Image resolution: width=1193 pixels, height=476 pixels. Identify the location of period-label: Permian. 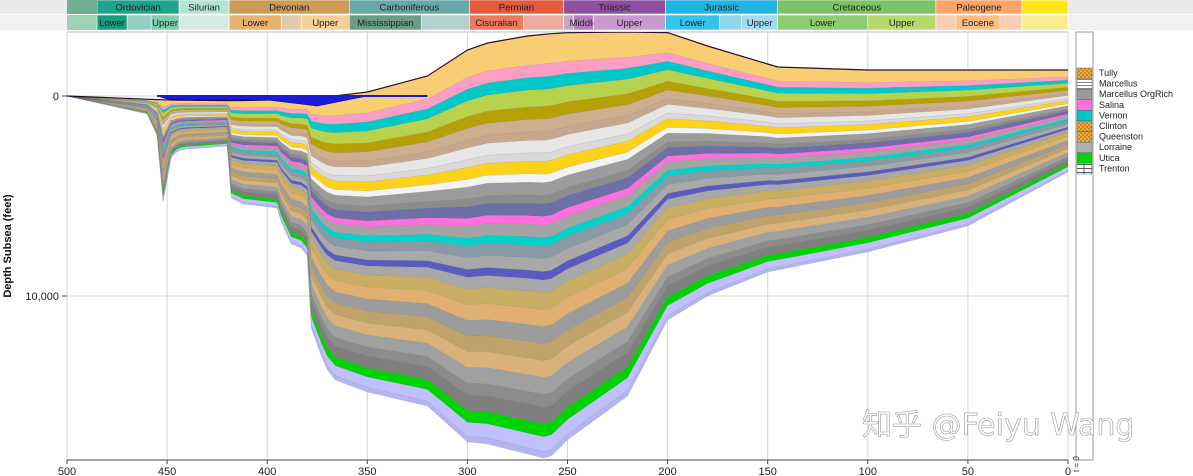
(516, 8).